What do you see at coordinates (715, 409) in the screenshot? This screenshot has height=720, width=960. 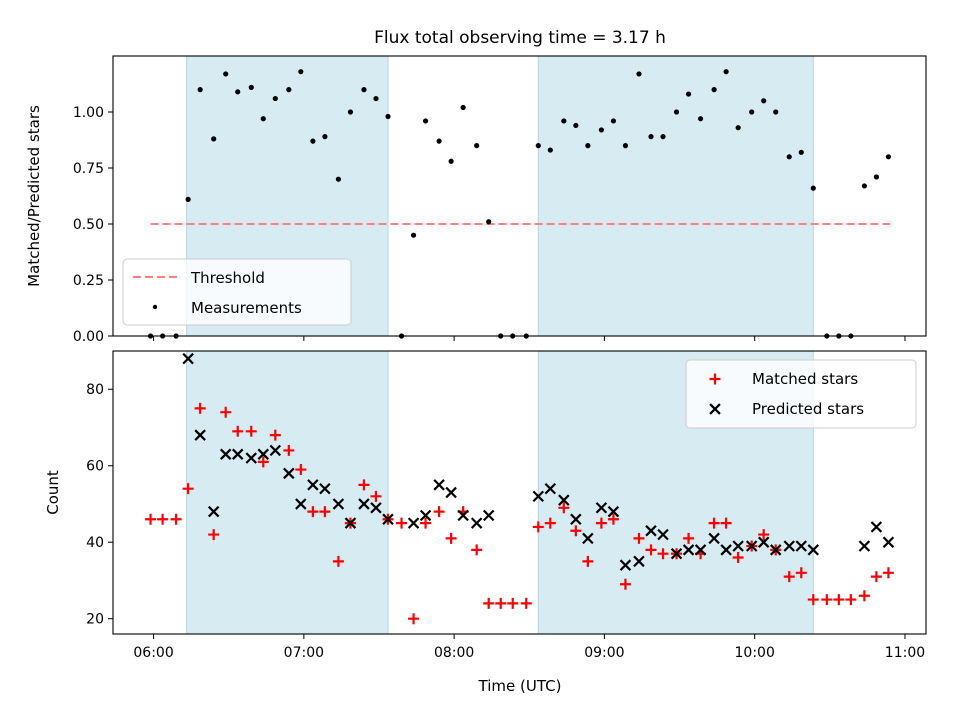 I see `legend-predicted-swatch` at bounding box center [715, 409].